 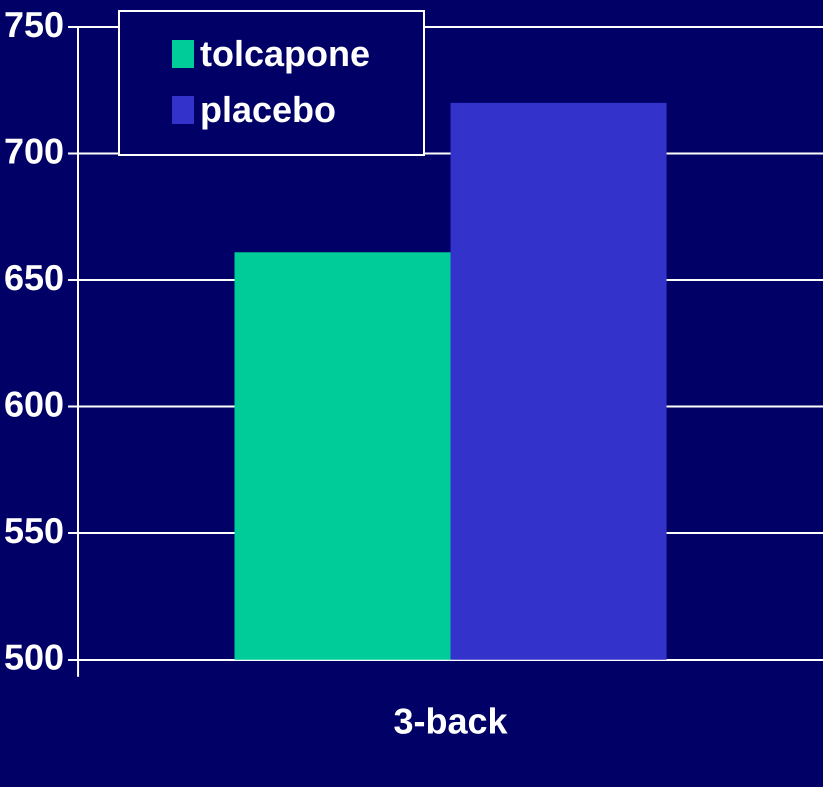 I want to click on y-tick-label: 500, so click(x=34, y=657).